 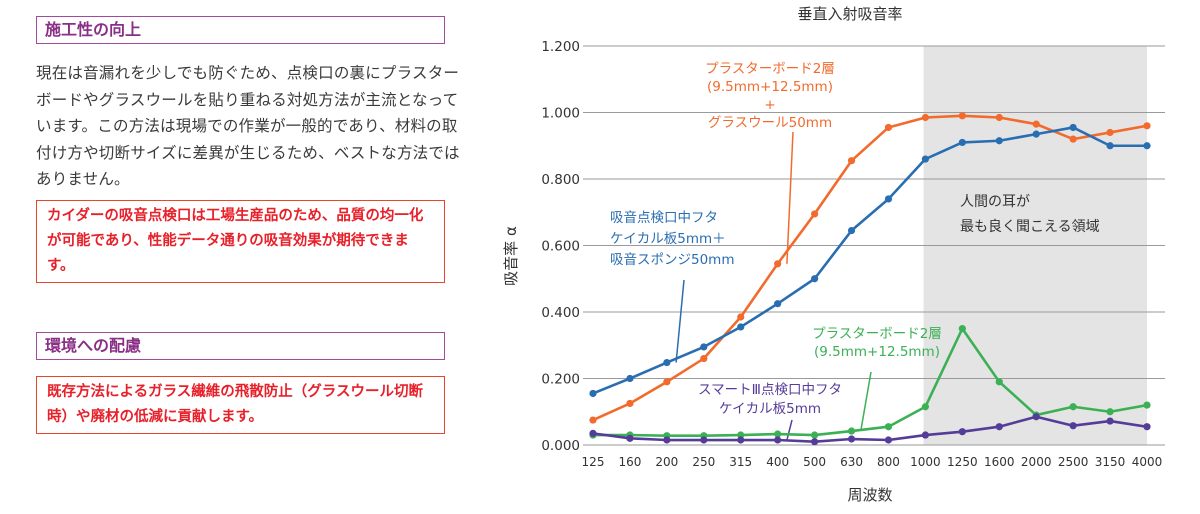 What do you see at coordinates (770, 409) in the screenshot?
I see `series-label: ケイカル板5mm` at bounding box center [770, 409].